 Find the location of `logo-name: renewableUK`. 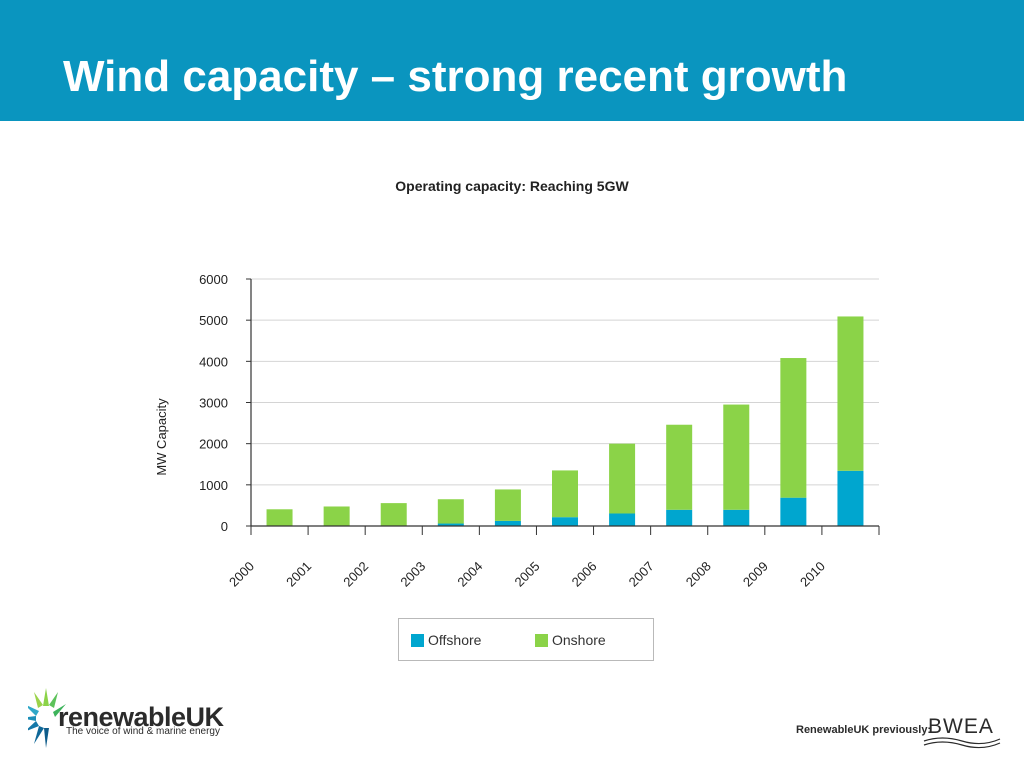

logo-name: renewableUK is located at coordinates (141, 717).